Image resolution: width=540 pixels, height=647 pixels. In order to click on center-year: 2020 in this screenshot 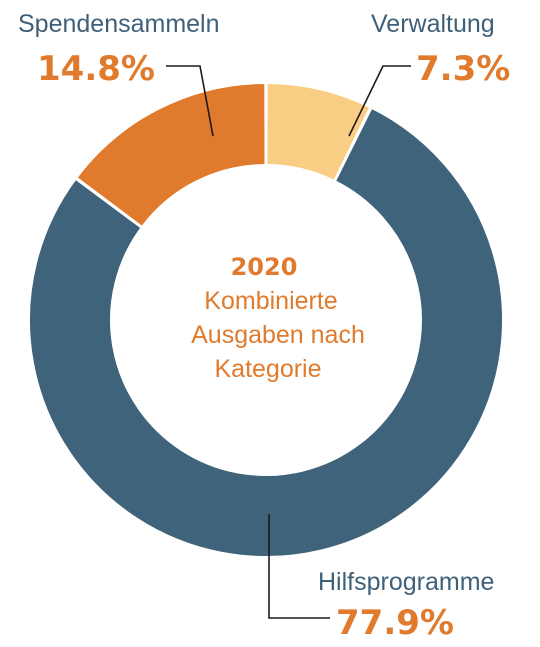, I will do `click(264, 267)`.